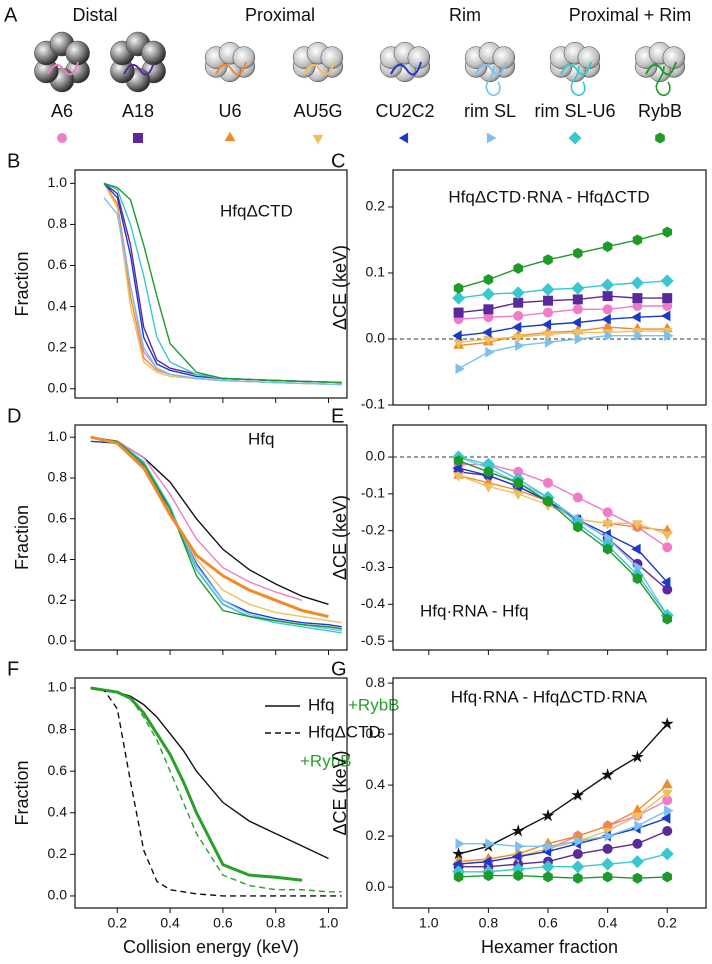 The image size is (712, 964). What do you see at coordinates (58, 811) in the screenshot?
I see `y-tick-label: 0.4` at bounding box center [58, 811].